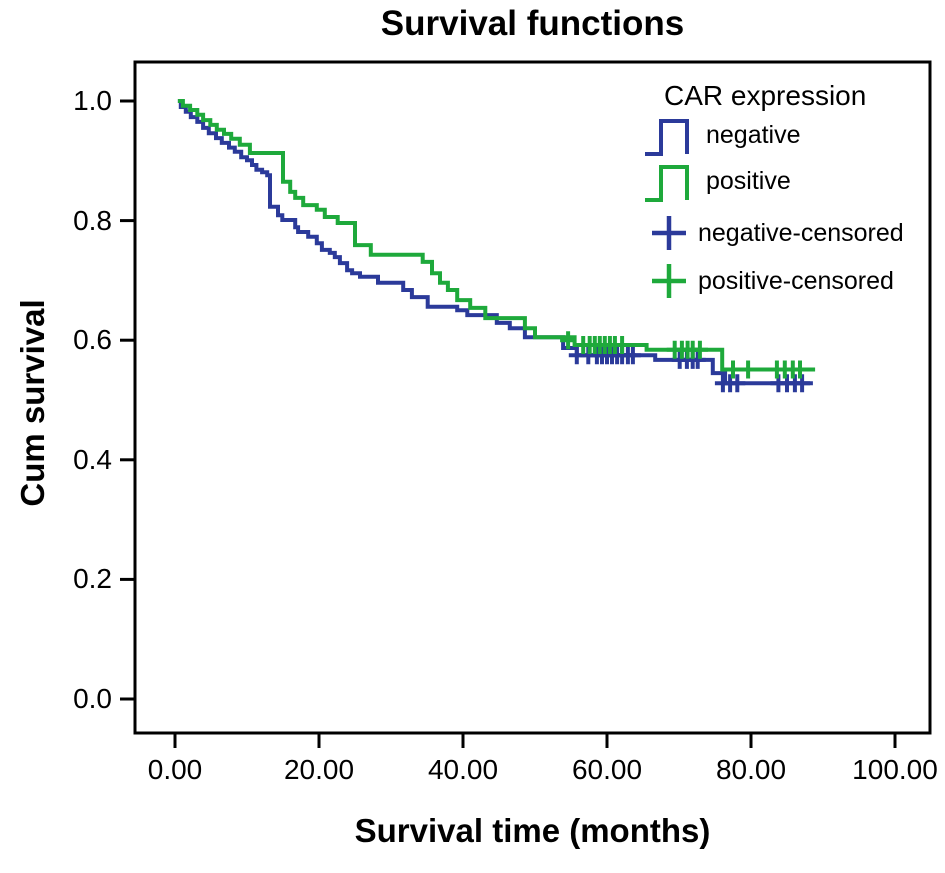  What do you see at coordinates (32, 403) in the screenshot?
I see `y-axis-title: Cum survival` at bounding box center [32, 403].